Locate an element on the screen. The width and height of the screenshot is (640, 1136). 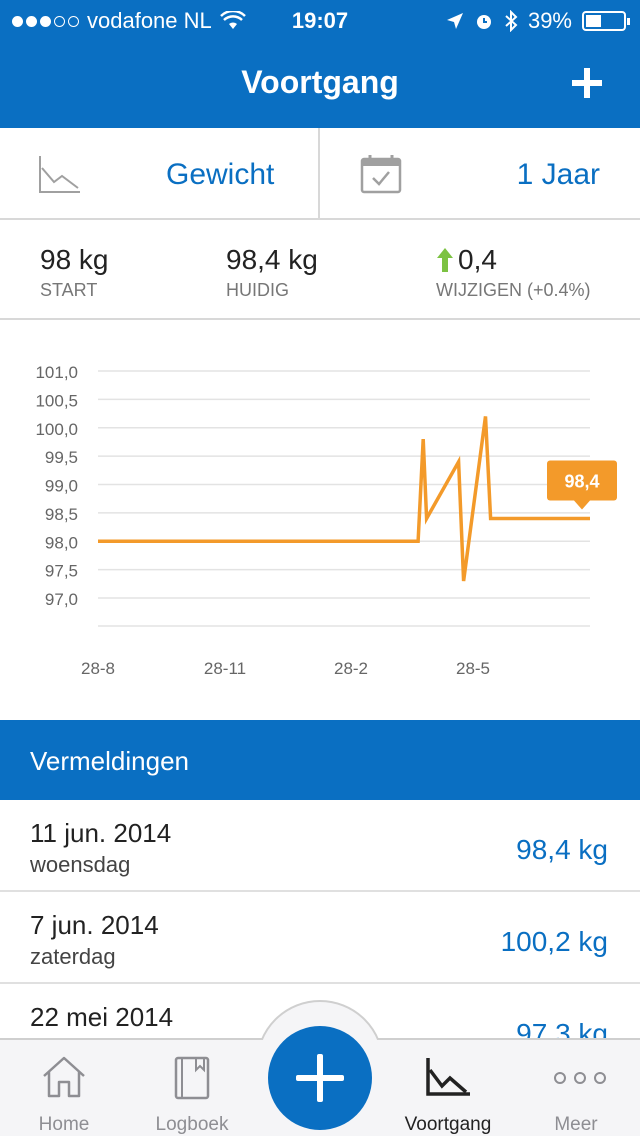
change-label: WIJZIGEN (+0.4%) is located at coordinates (513, 290).